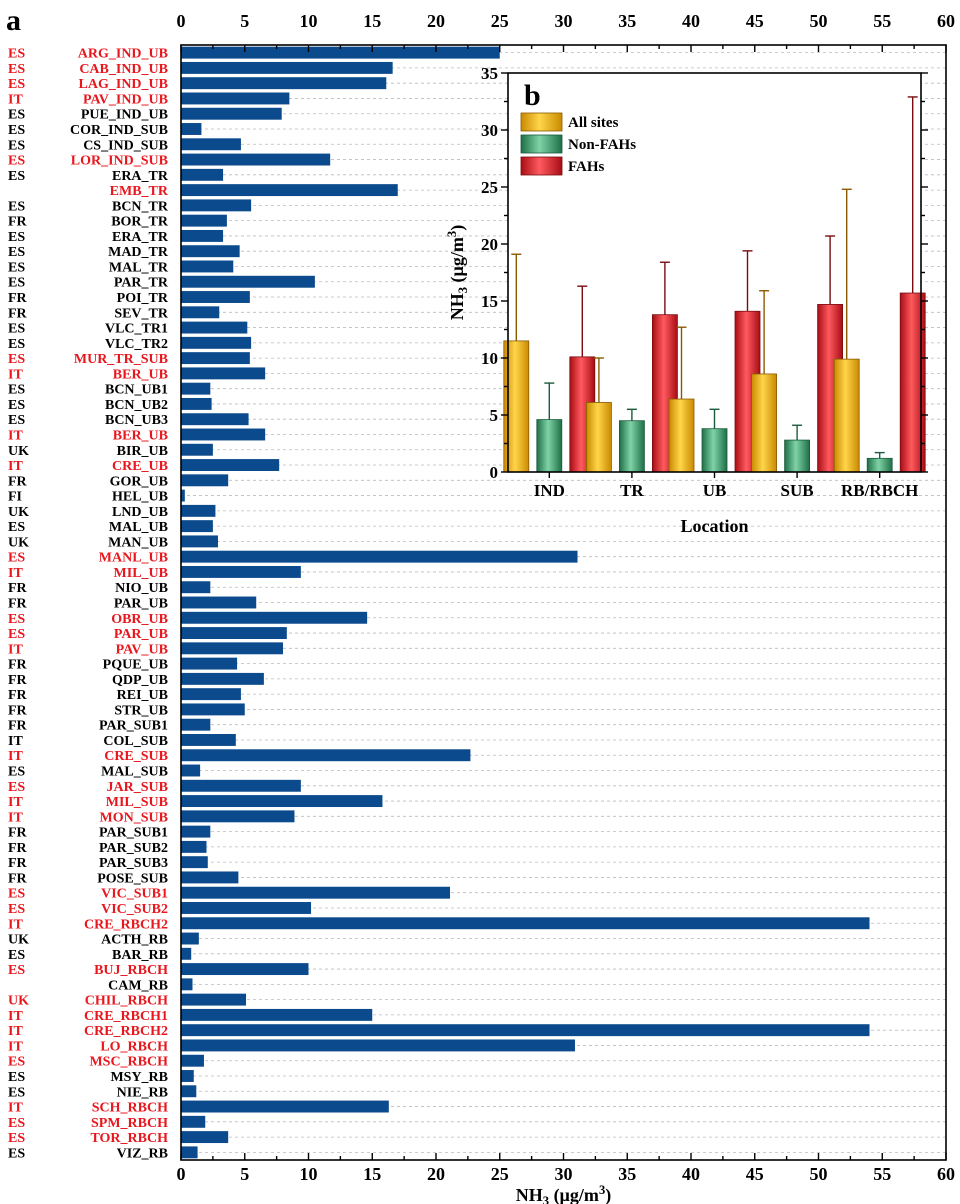 This screenshot has width=960, height=1204. What do you see at coordinates (238, 816) in the screenshot?
I see `bar-mon_sub` at bounding box center [238, 816].